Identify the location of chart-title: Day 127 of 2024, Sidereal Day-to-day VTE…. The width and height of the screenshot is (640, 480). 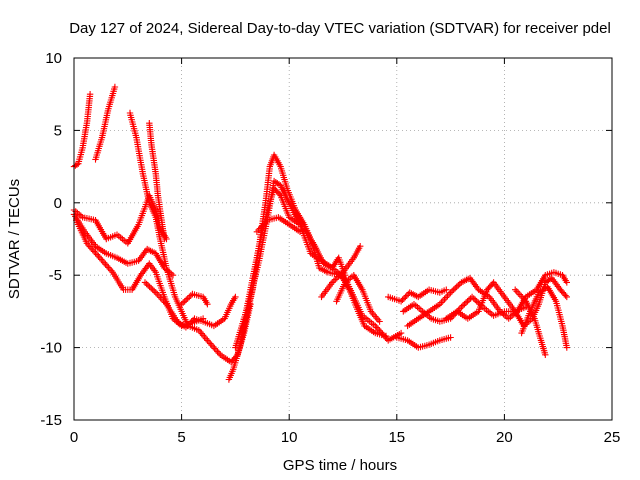
(340, 28).